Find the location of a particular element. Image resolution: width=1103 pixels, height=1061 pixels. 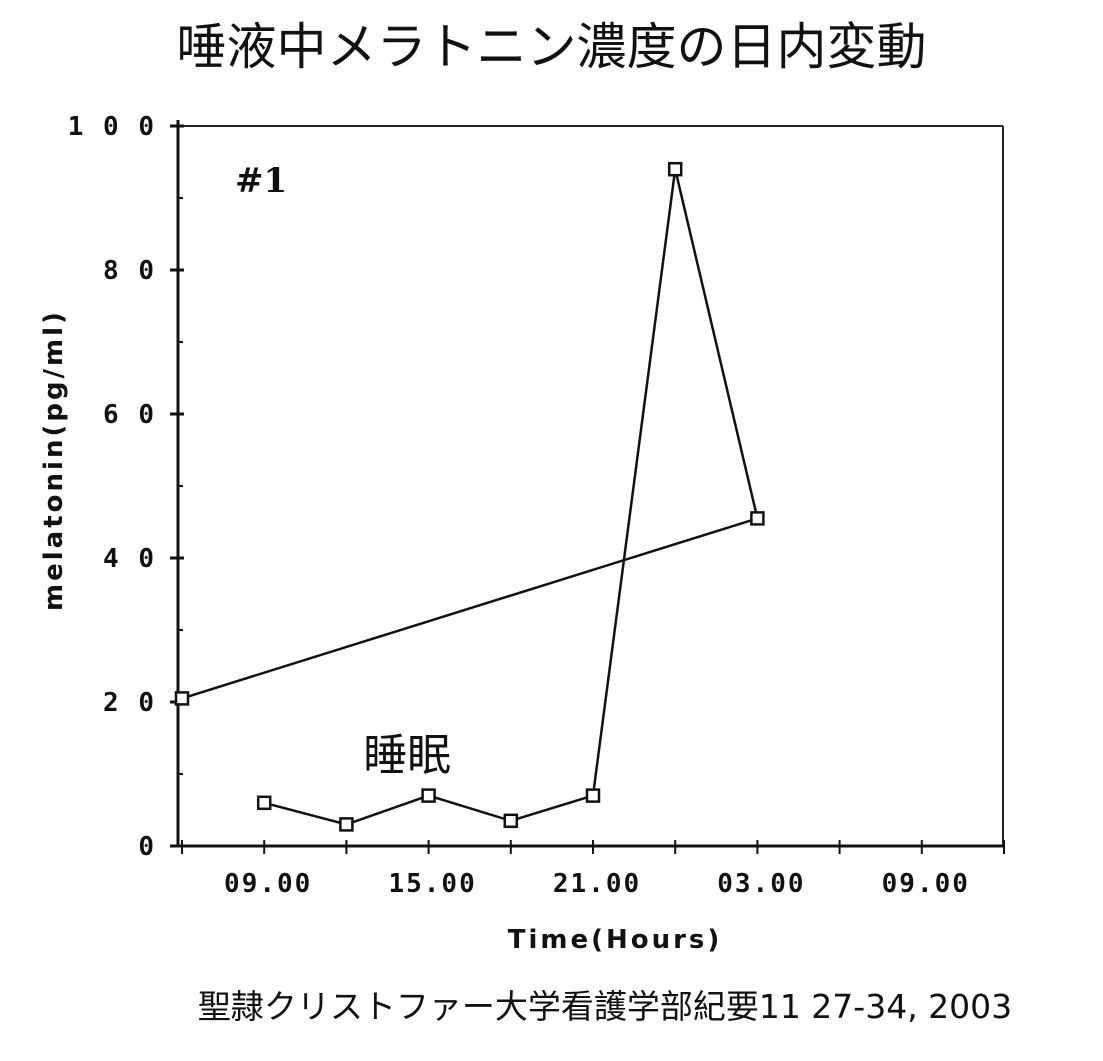

y-tick-label: 2 0 is located at coordinates (129, 703).